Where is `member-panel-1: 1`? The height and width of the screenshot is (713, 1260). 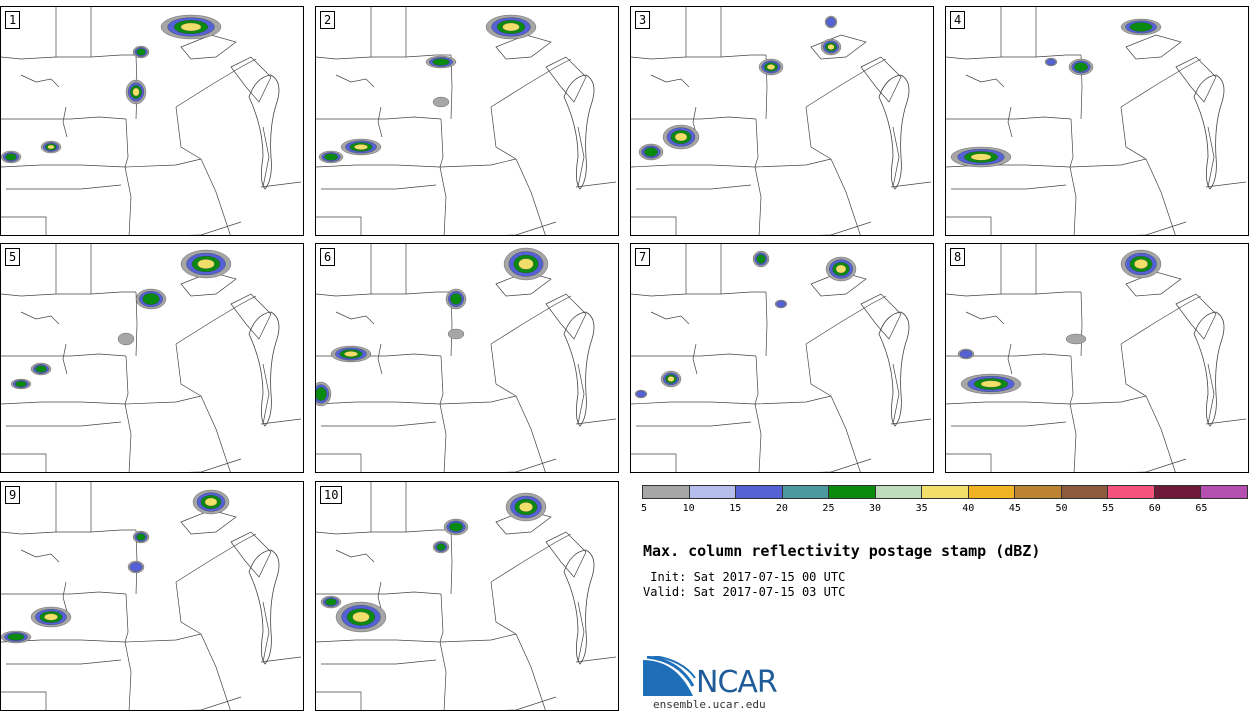
member-panel-1: 1 is located at coordinates (152, 121).